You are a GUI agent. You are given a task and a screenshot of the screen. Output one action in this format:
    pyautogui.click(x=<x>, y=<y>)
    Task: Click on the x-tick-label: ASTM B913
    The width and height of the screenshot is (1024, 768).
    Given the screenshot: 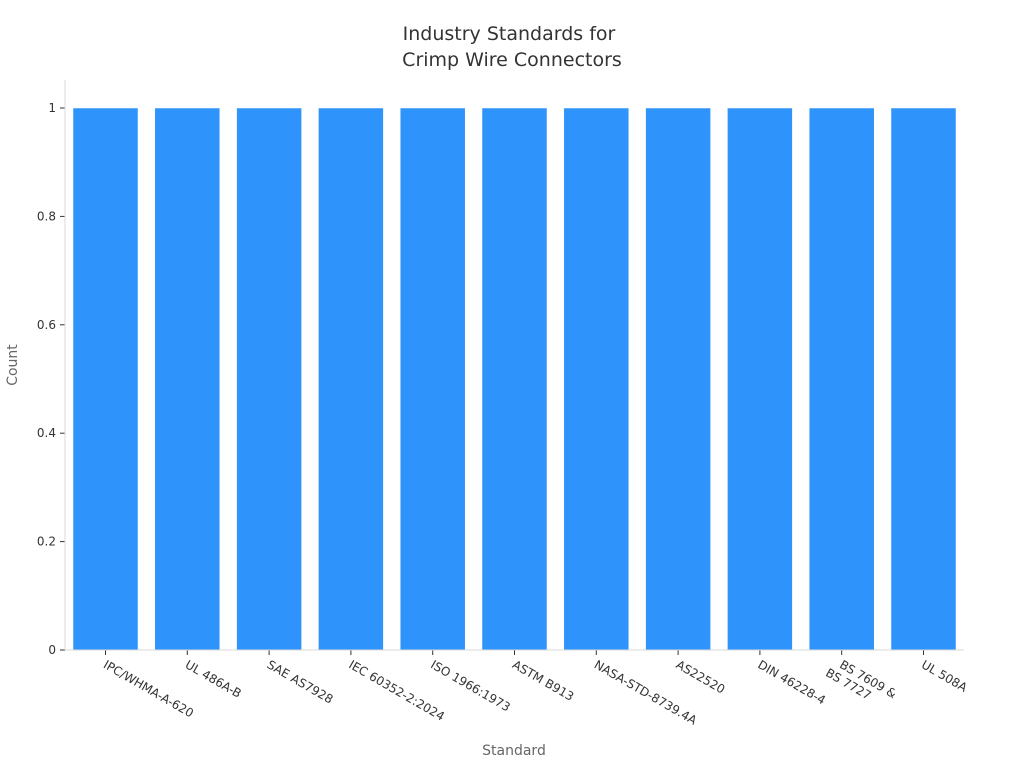 What is the action you would take?
    pyautogui.click(x=543, y=680)
    